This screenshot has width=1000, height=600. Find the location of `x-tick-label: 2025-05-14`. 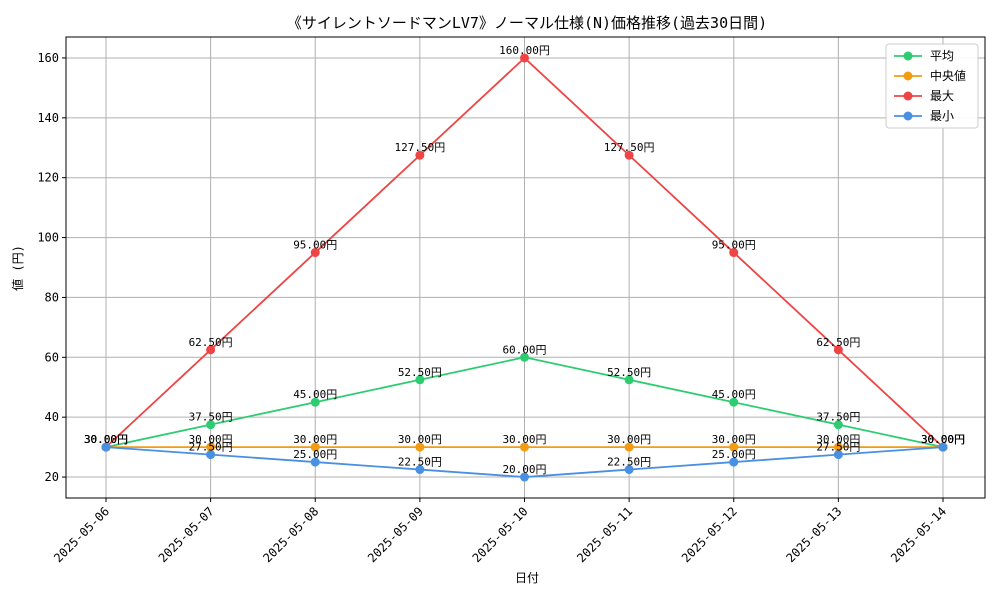

x-tick-label: 2025-05-14 is located at coordinates (918, 534).